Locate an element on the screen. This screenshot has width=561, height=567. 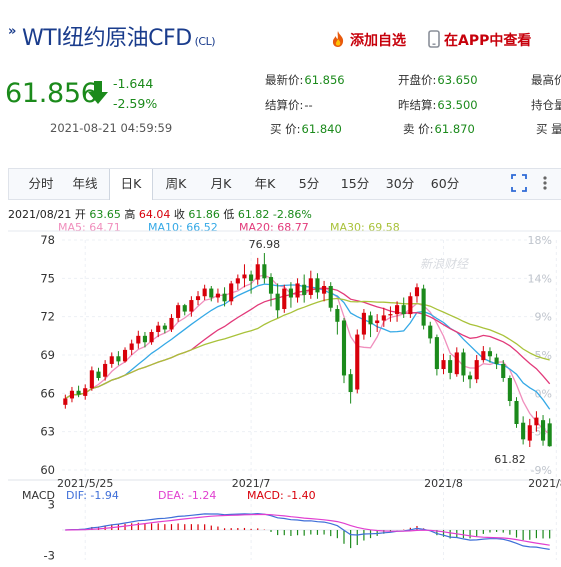
quote-ask: 卖 价:61.870 is located at coordinates (439, 129).